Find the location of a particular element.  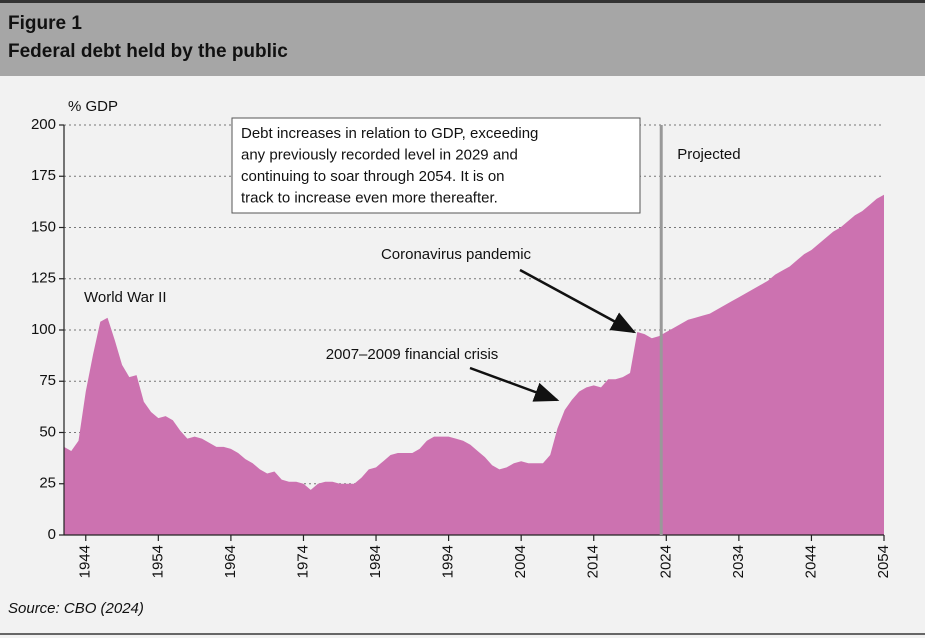

y-tick-label: 0 is located at coordinates (52, 534).